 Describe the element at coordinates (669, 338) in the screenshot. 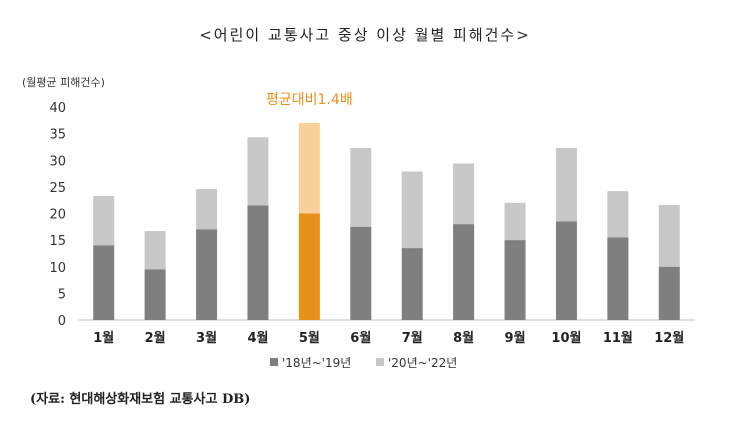

I see `x-tick-label: 12월` at that location.